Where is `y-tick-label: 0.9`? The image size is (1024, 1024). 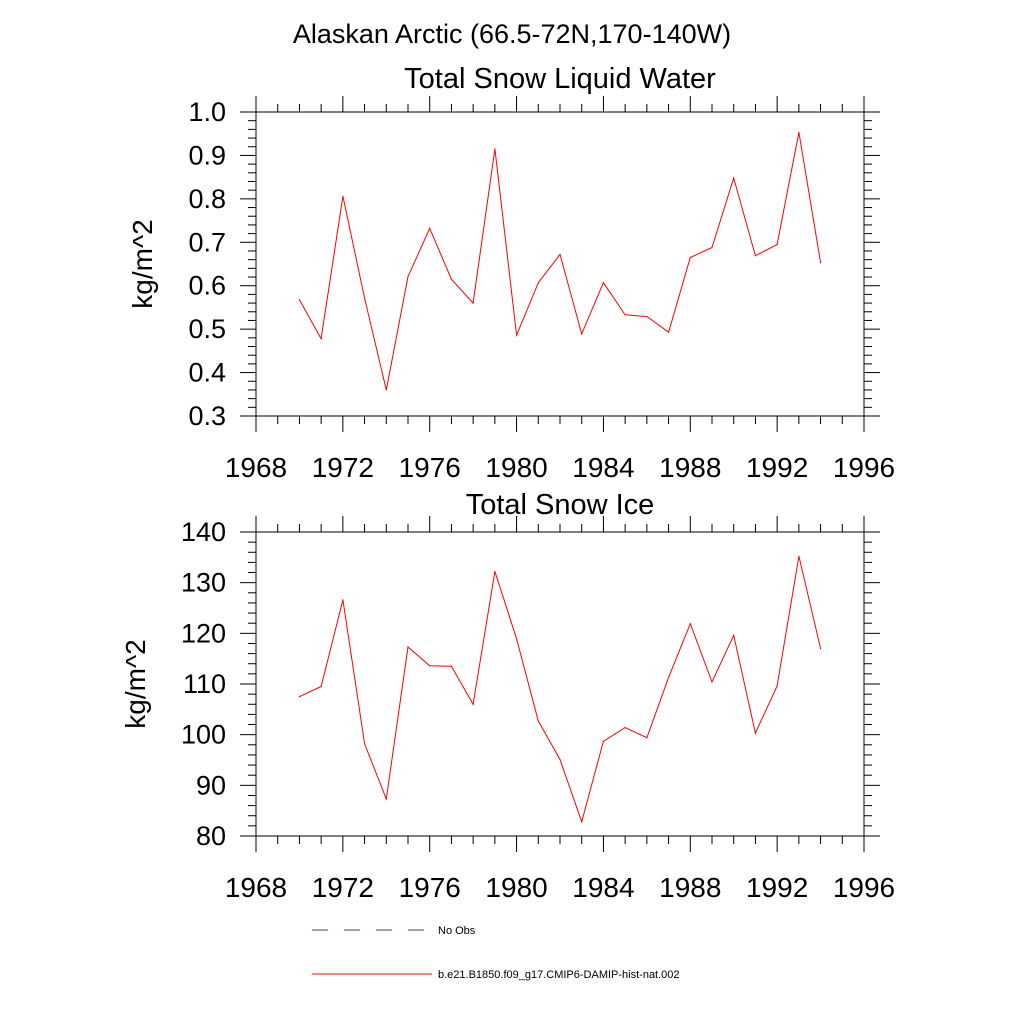 y-tick-label: 0.9 is located at coordinates (207, 155).